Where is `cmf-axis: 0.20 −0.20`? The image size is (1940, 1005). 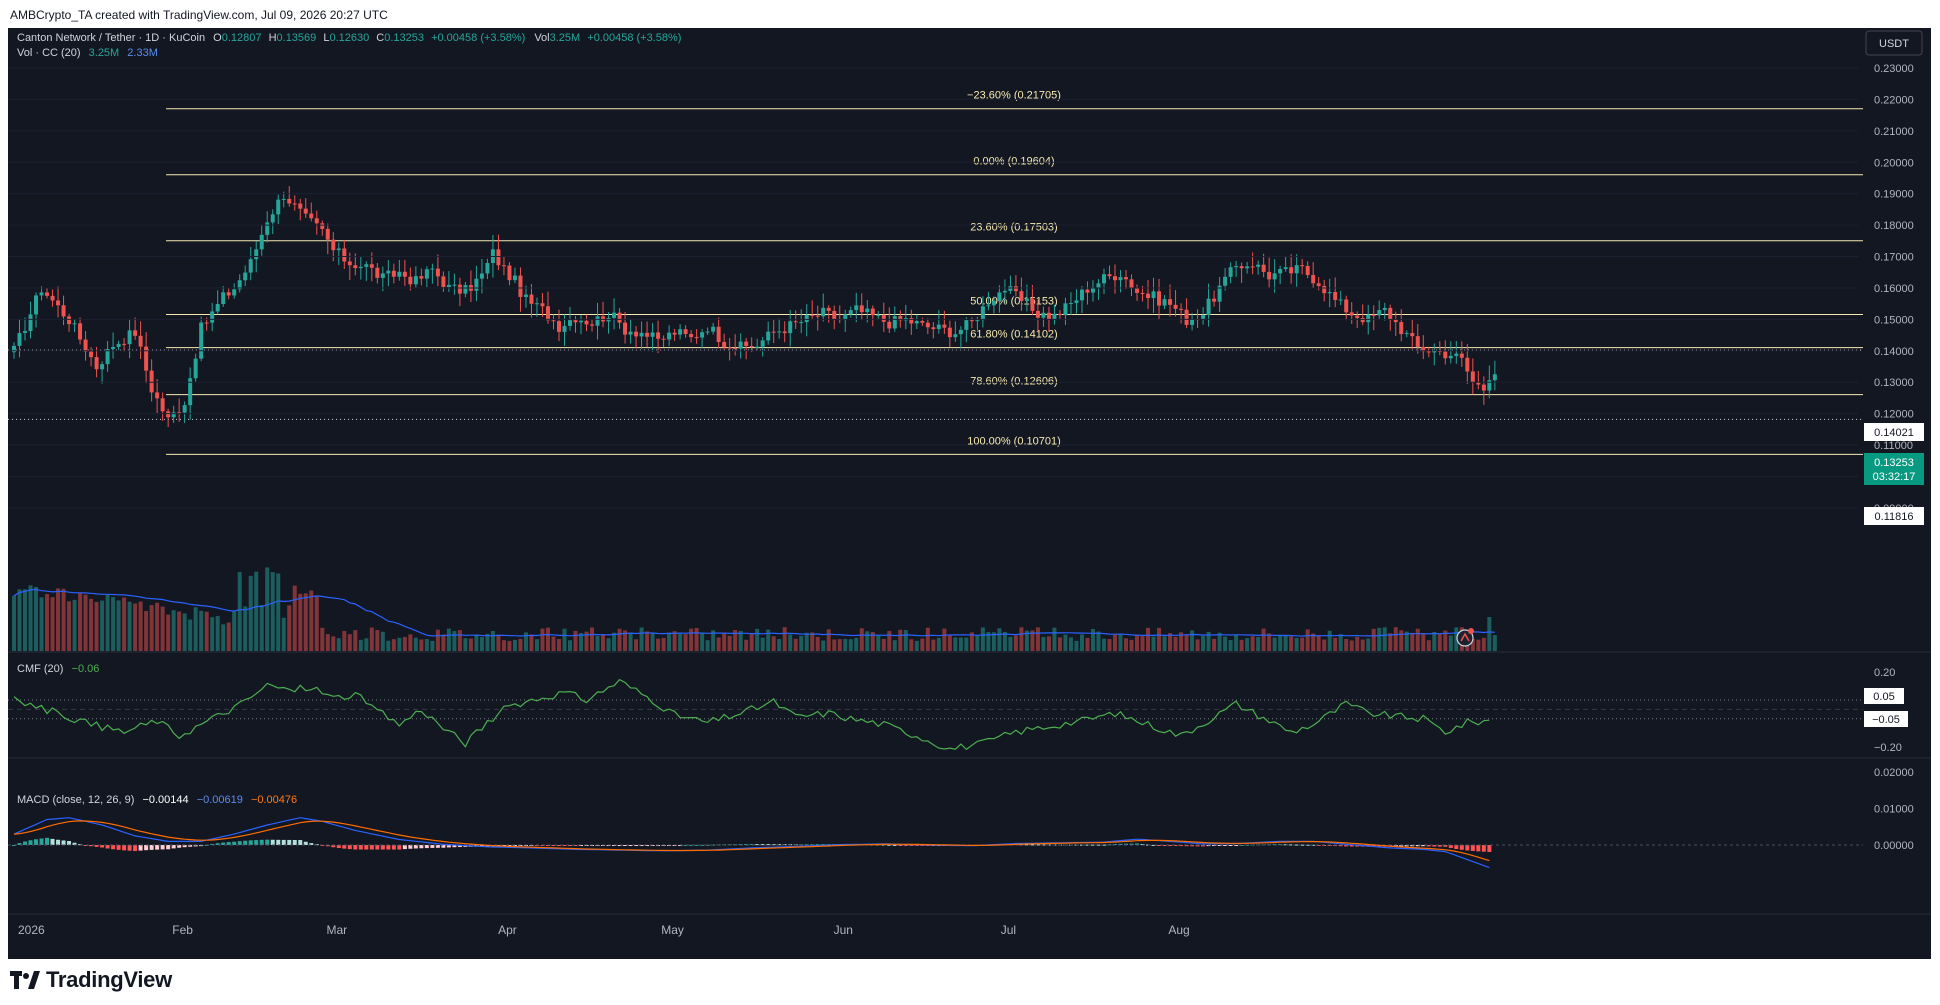
cmf-axis: 0.20 −0.20 is located at coordinates (1888, 710).